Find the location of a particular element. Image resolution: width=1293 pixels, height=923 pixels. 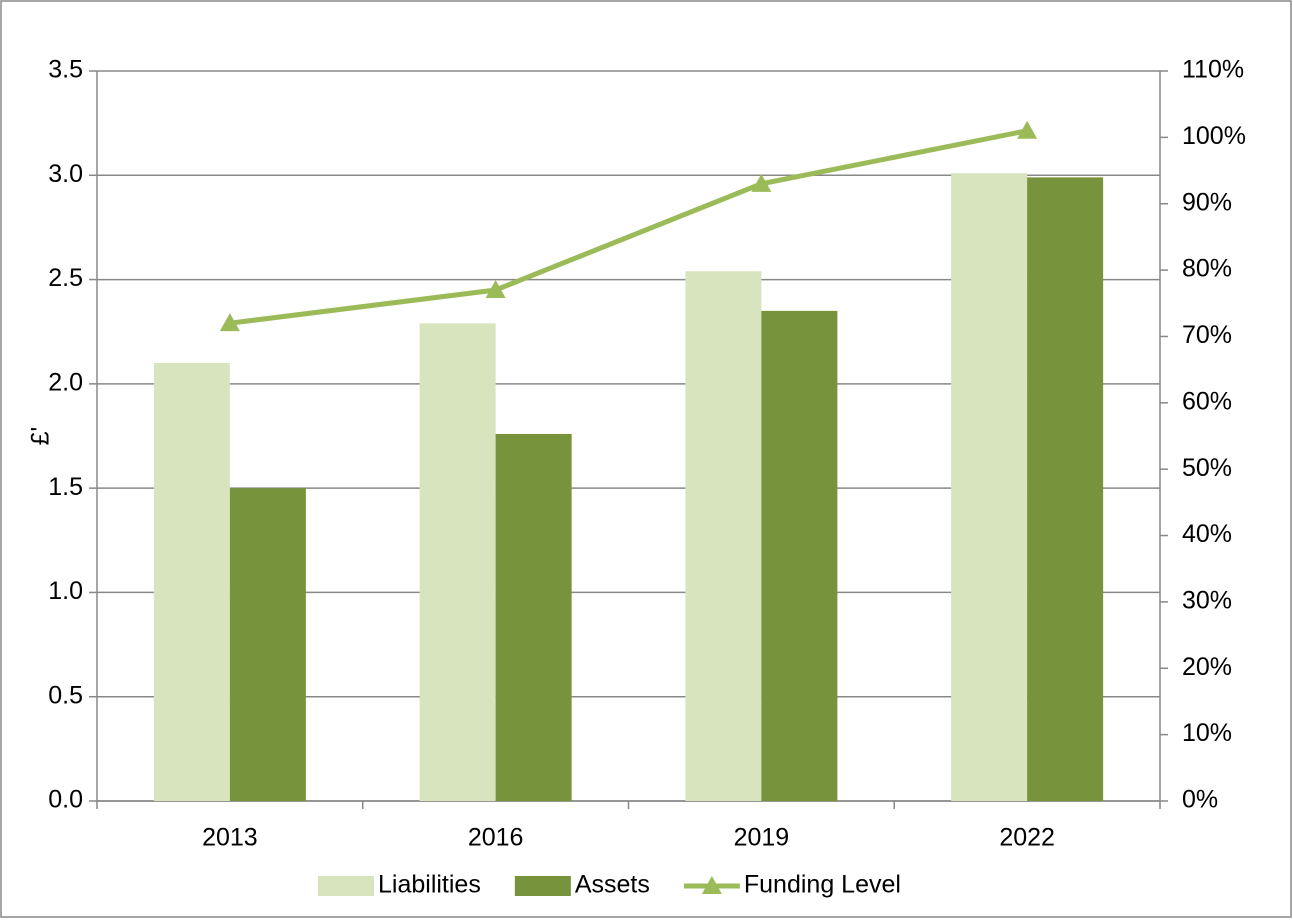

x-tick-label: 2019 is located at coordinates (762, 838).